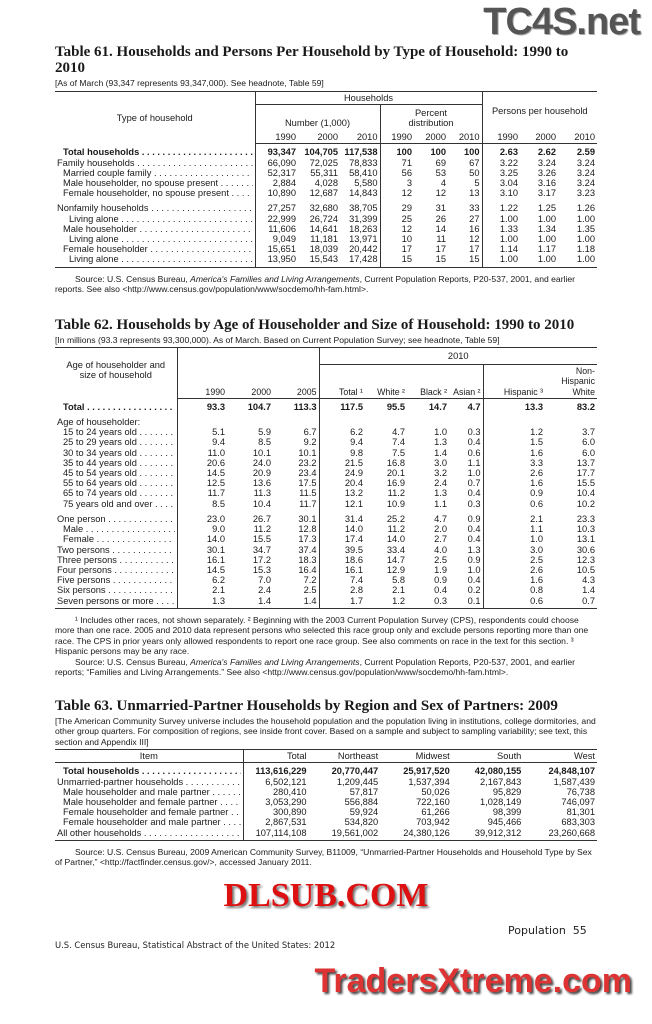 The width and height of the screenshot is (652, 1024). What do you see at coordinates (474, 600) in the screenshot?
I see `cell-value: 0.1` at bounding box center [474, 600].